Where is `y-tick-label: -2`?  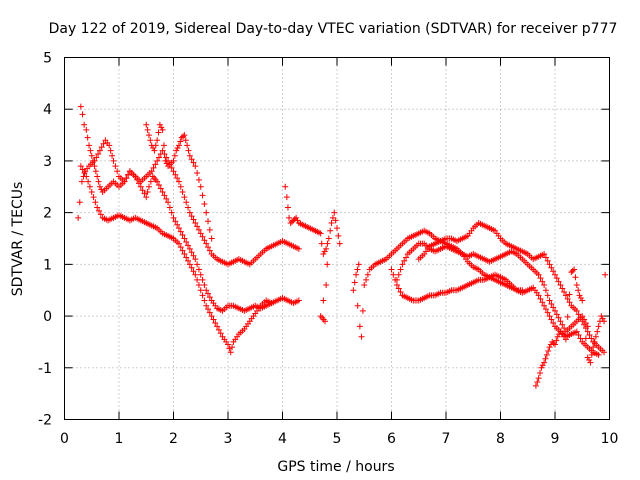
y-tick-label: -2 is located at coordinates (45, 421).